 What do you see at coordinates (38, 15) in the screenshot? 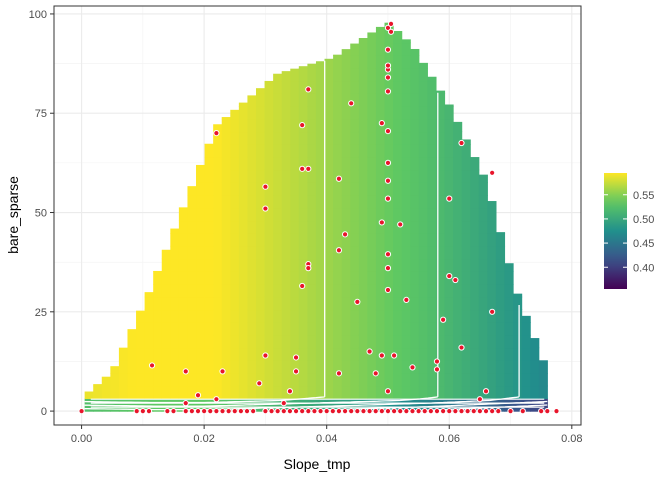
I see `y-tick-label: 100` at bounding box center [38, 15].